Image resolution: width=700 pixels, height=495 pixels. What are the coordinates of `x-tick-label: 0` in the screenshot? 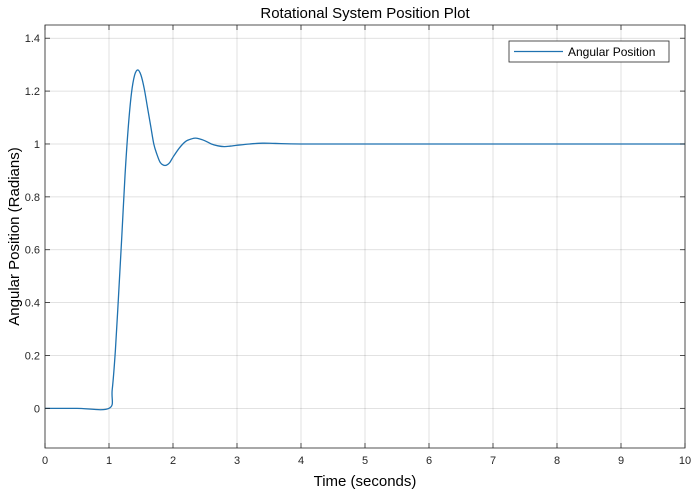 It's located at (45, 461).